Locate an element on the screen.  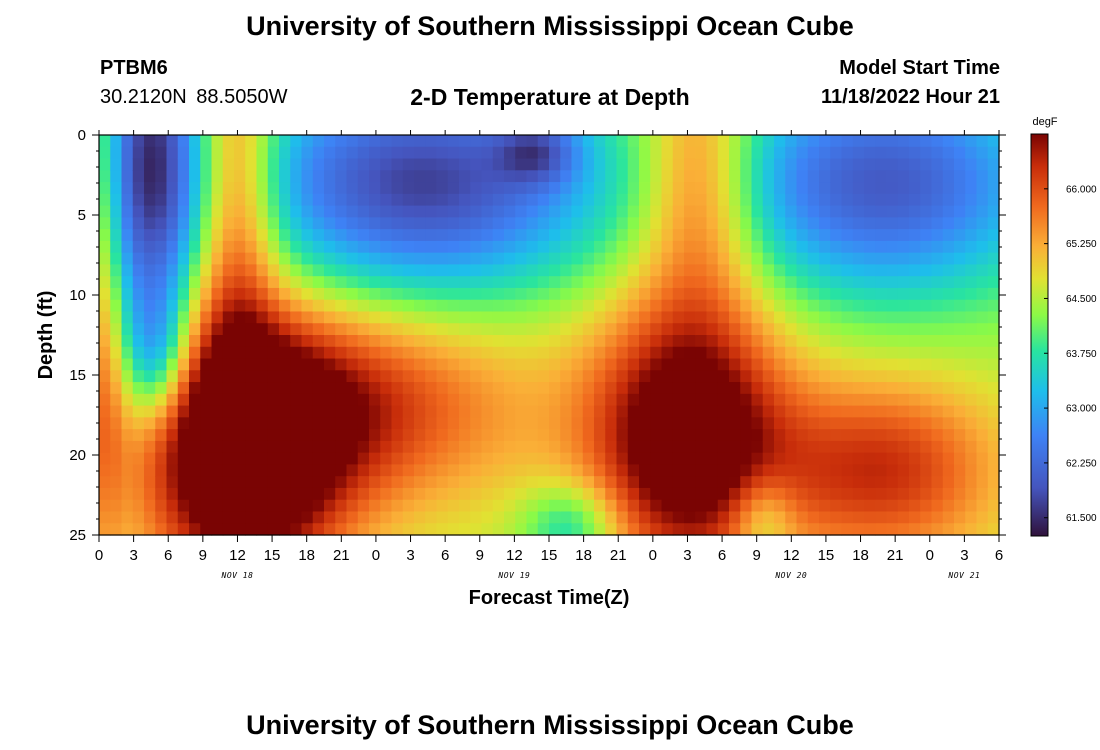
x-tick-label: 9 is located at coordinates (480, 555).